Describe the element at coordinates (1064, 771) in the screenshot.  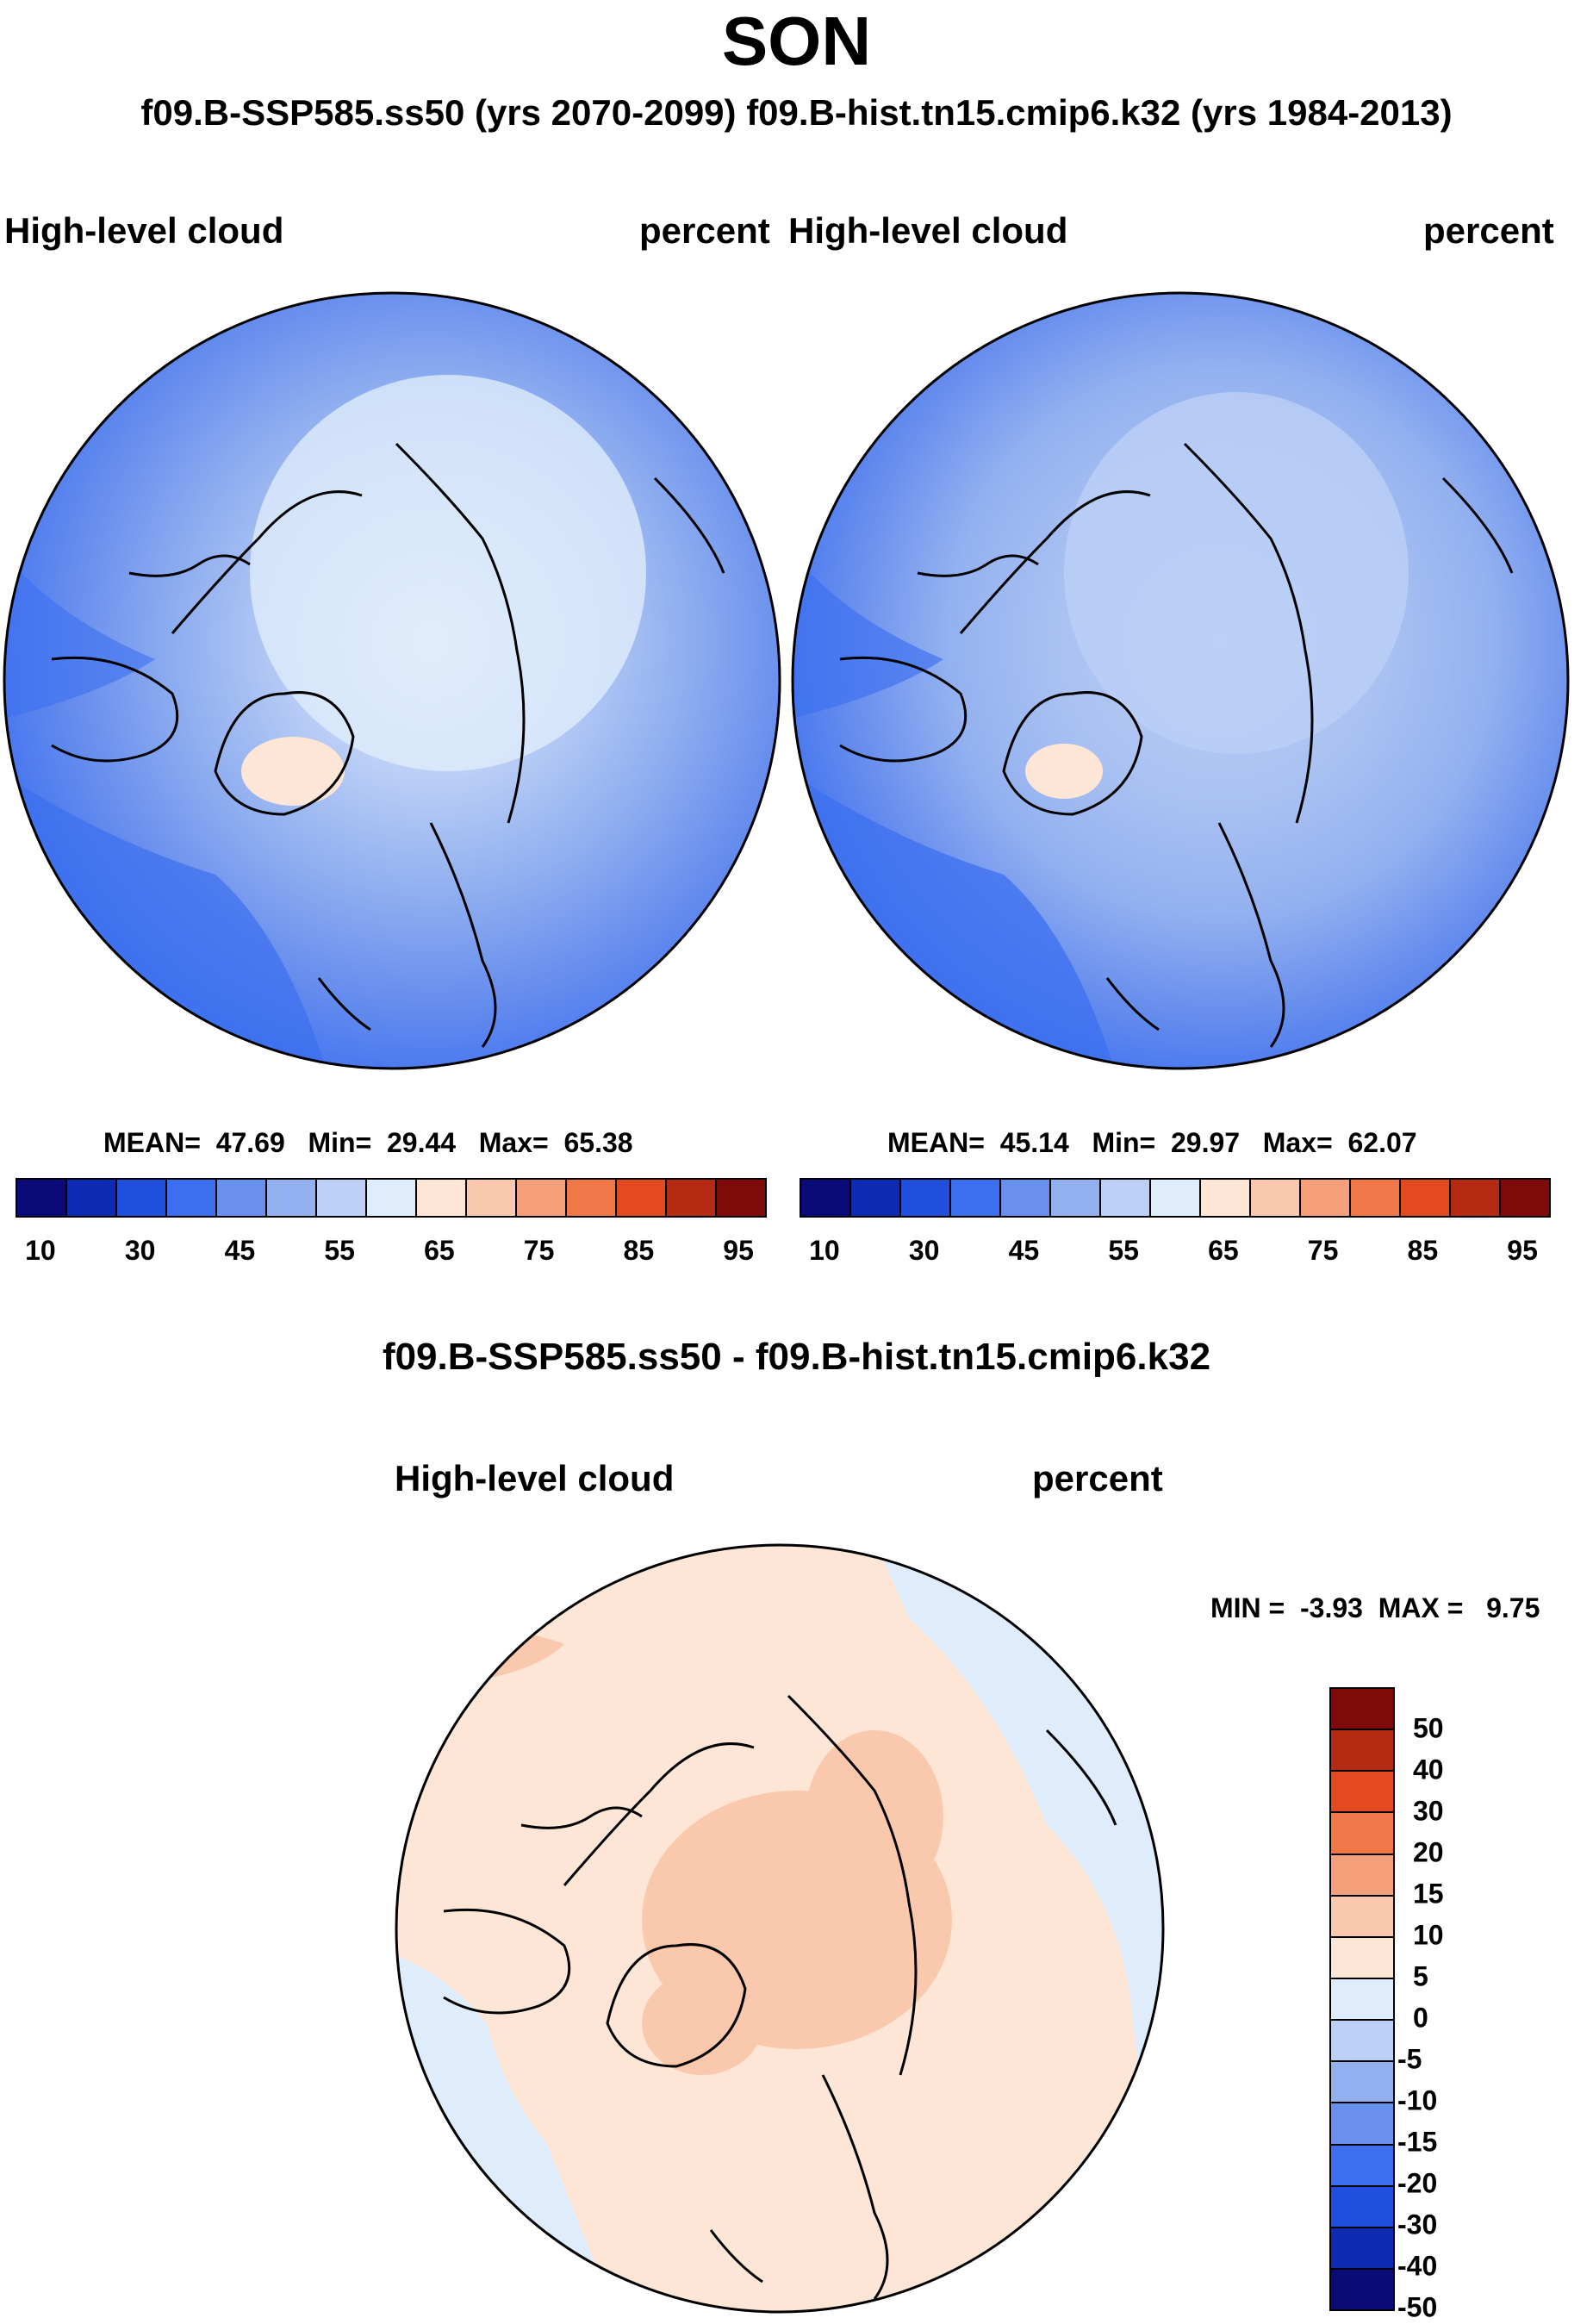
I see `map2-greenland-max` at that location.